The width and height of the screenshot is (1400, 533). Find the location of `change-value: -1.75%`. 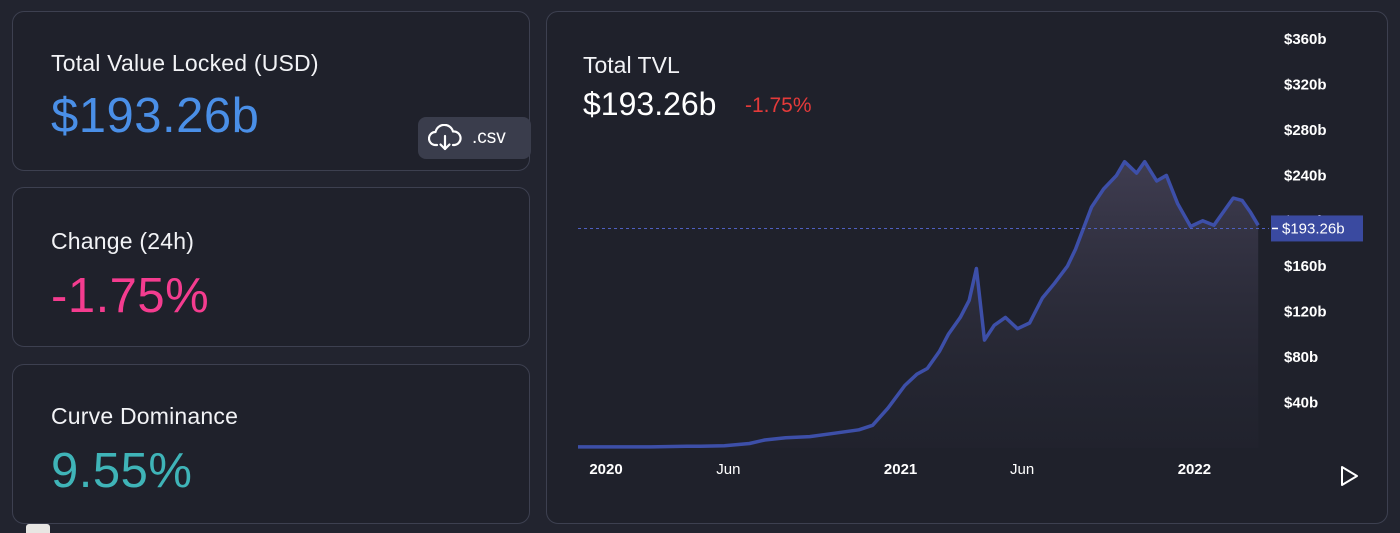

change-value: -1.75% is located at coordinates (130, 296).